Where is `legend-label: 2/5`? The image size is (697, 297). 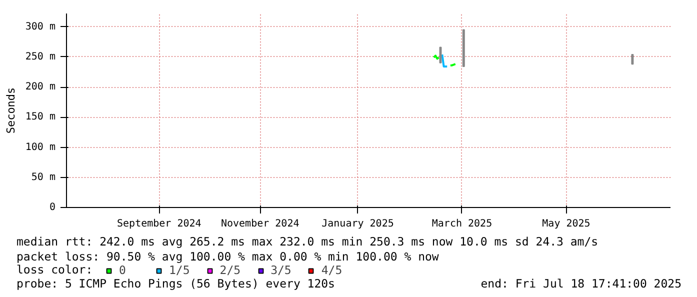 legend-label: 2/5 is located at coordinates (230, 270).